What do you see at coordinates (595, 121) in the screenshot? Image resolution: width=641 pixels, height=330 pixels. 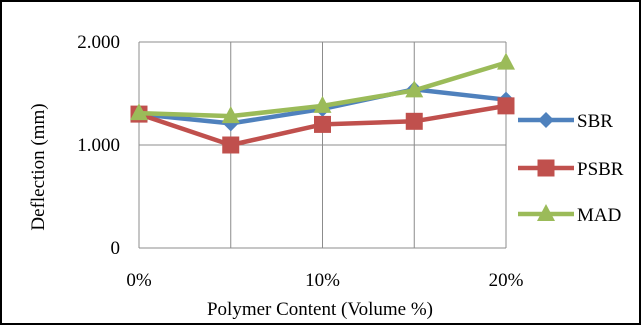 I see `legend-label: SBR` at bounding box center [595, 121].